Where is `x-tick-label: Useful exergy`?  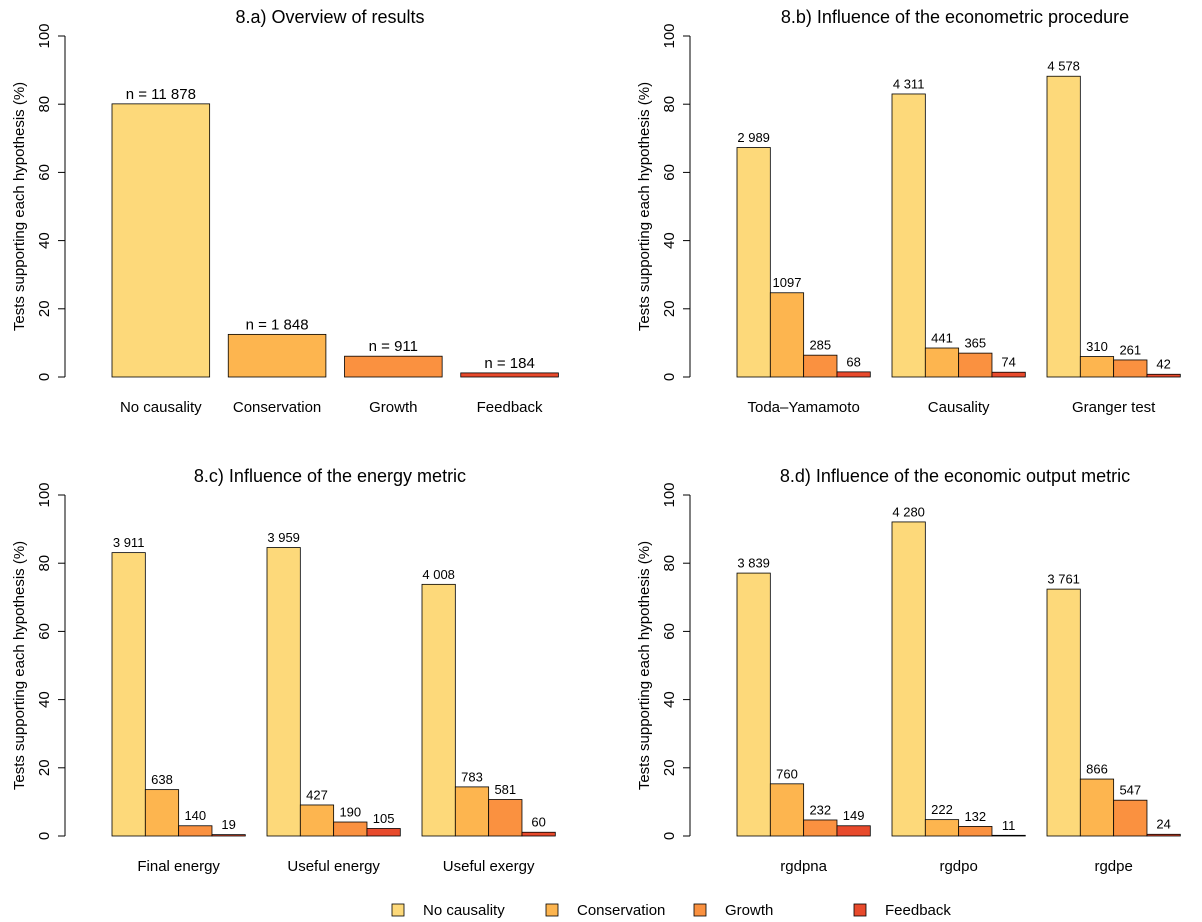
x-tick-label: Useful exergy is located at coordinates (489, 866).